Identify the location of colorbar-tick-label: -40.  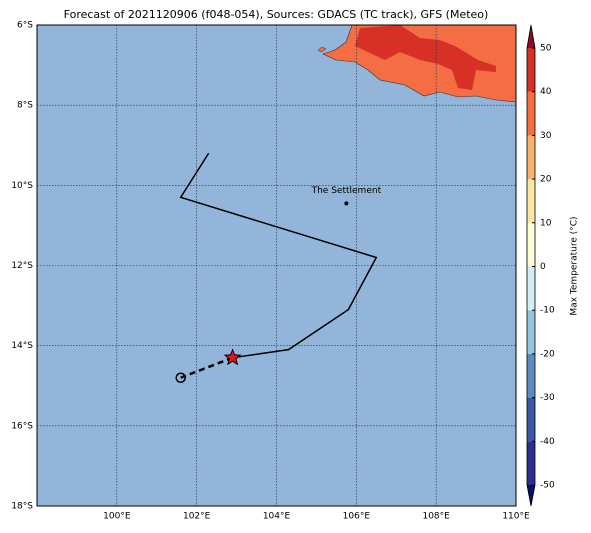
(547, 442).